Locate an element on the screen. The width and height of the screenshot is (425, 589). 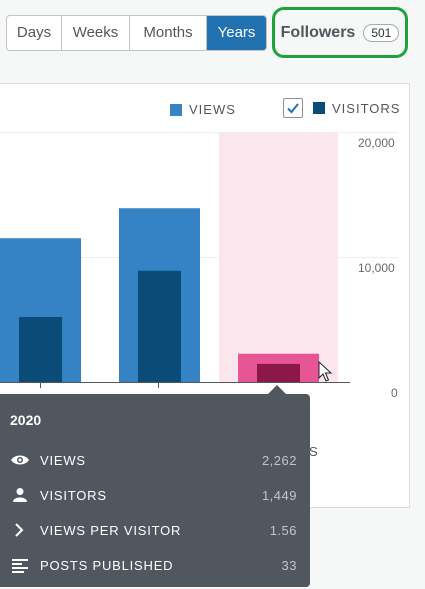
tab-years: Years is located at coordinates (236, 33).